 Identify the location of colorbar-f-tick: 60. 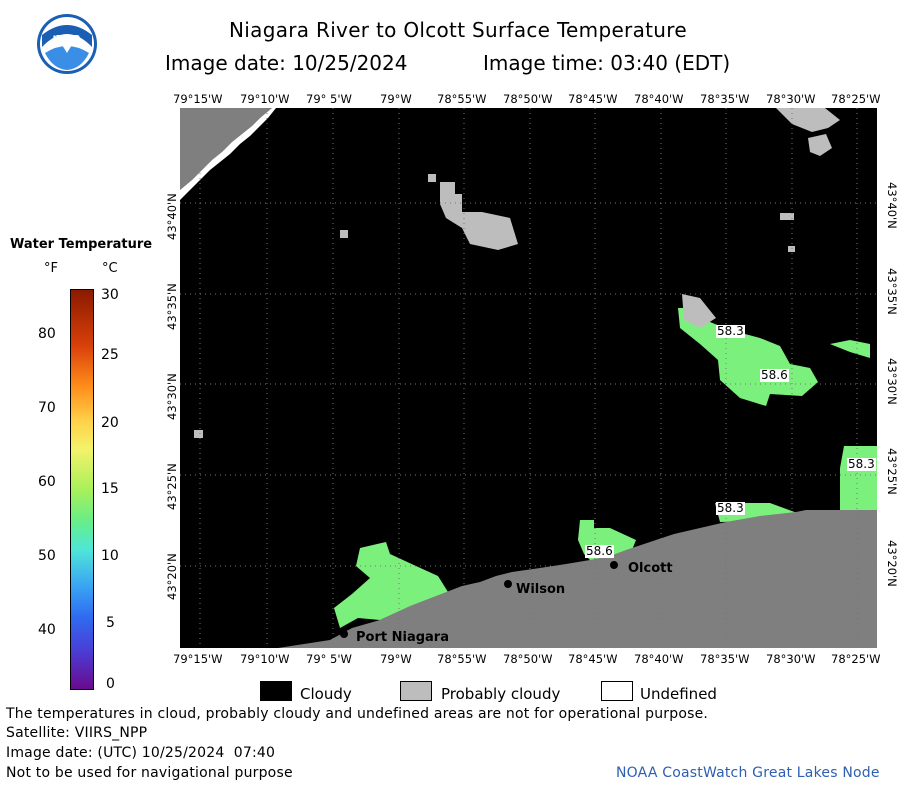
(47, 482).